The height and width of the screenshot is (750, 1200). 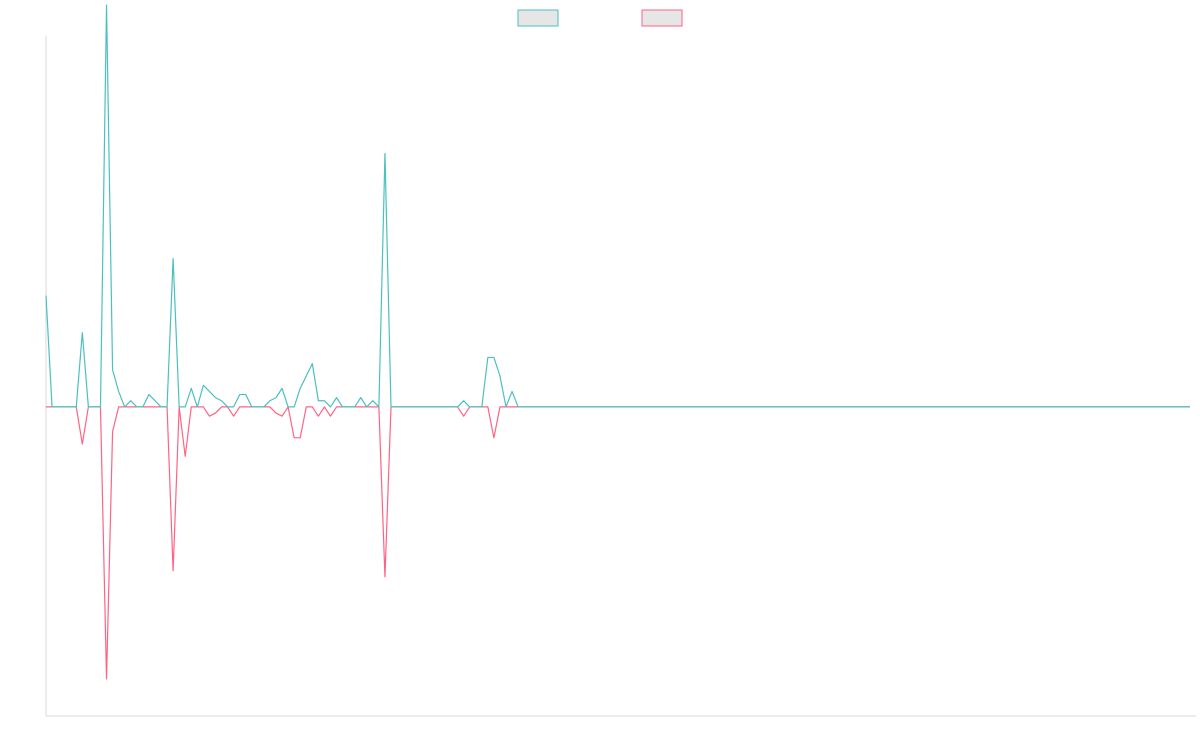 I want to click on legend, so click(x=600, y=18).